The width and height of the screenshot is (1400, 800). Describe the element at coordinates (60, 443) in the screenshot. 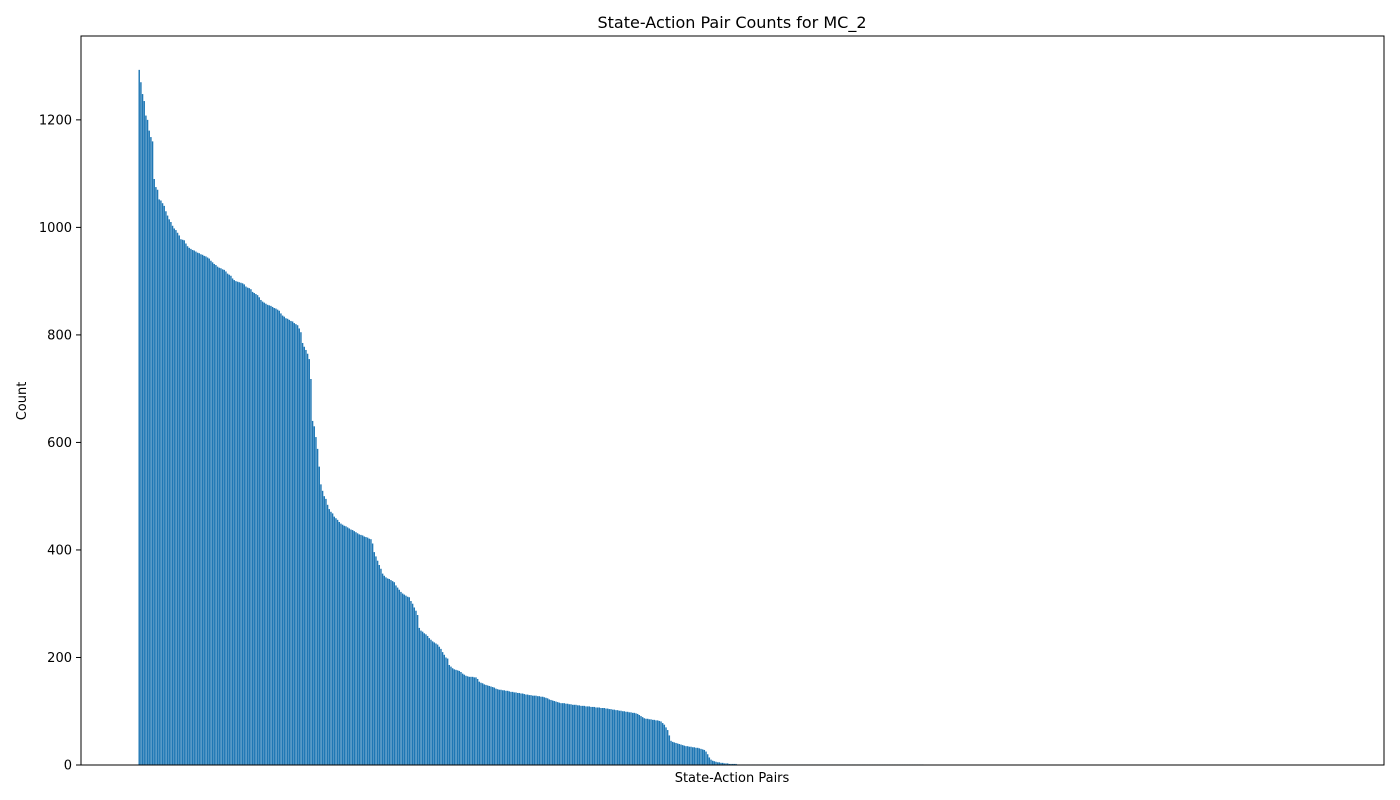

I see `y-axis-ticks: 0 200 400 600 800 1000 1200` at that location.